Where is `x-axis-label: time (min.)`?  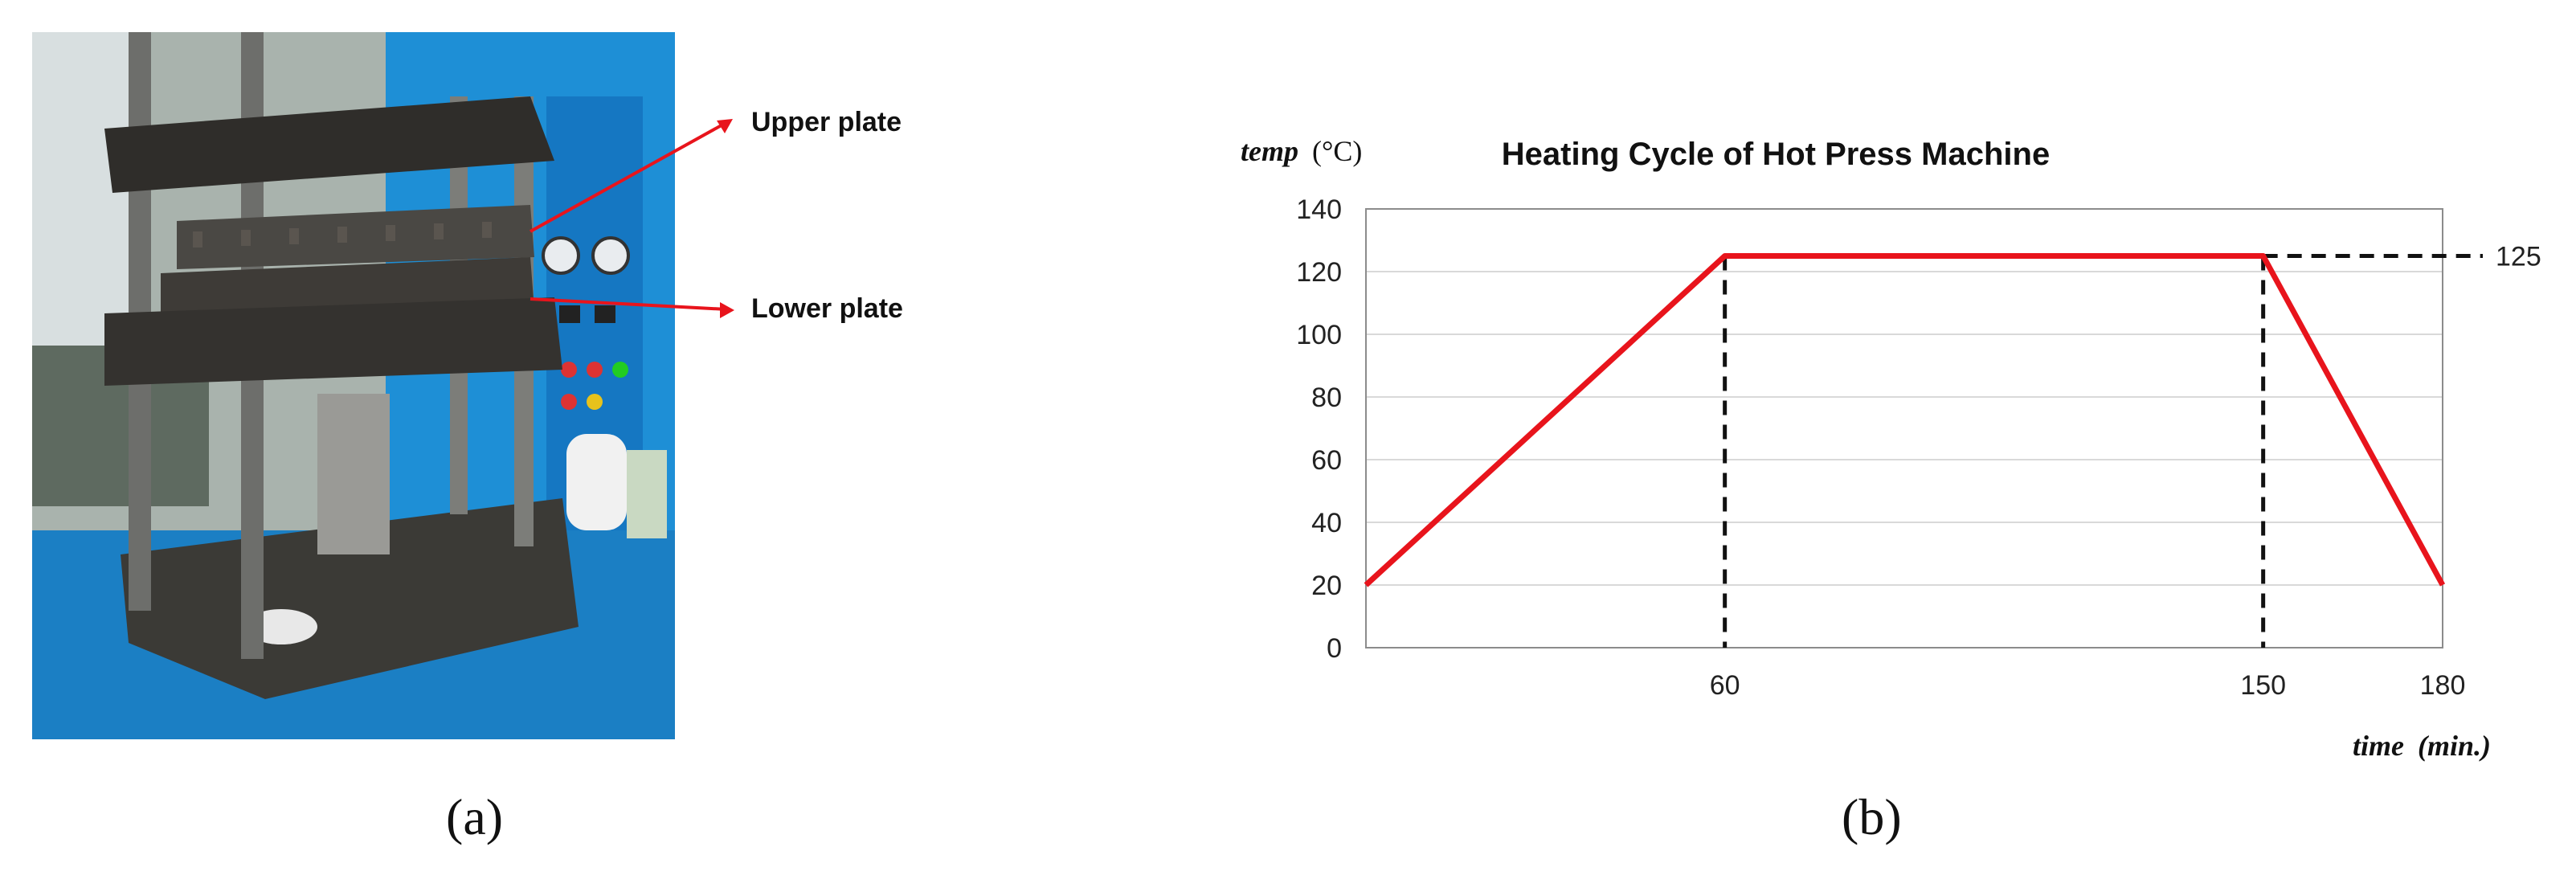
x-axis-label: time (min.) is located at coordinates (2422, 746).